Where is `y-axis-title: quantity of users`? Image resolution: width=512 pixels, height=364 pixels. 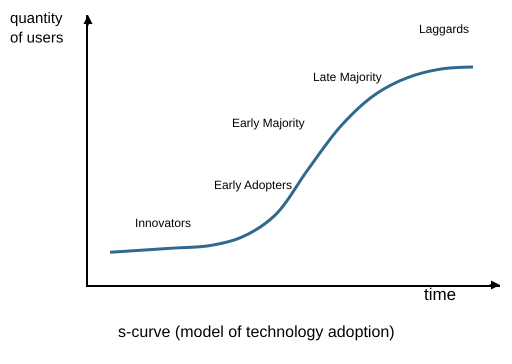 y-axis-title: quantity of users is located at coordinates (37, 28).